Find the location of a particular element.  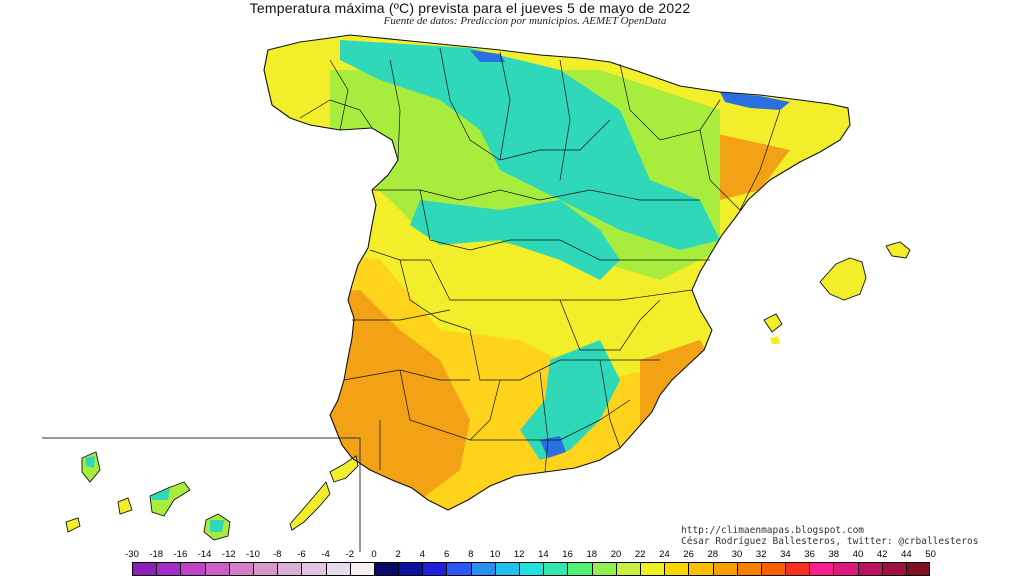

legend-tick-label: 10 is located at coordinates (495, 554).